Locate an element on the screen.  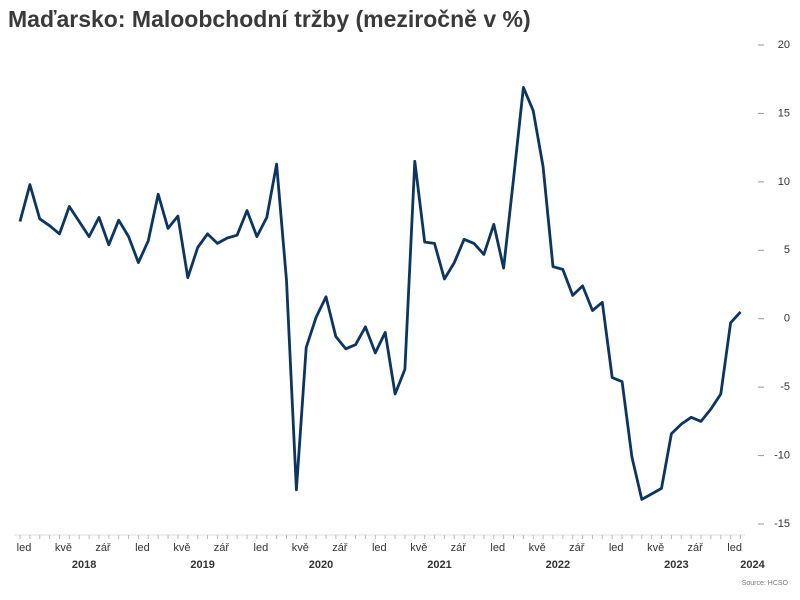
year-label: 2020 is located at coordinates (321, 565).